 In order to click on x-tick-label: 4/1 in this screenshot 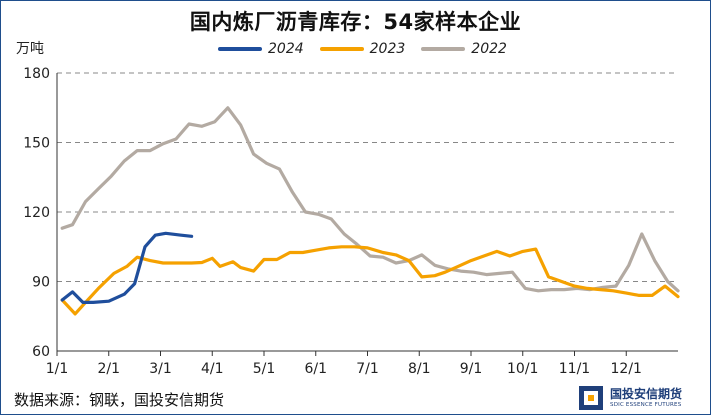, I will do `click(212, 369)`.